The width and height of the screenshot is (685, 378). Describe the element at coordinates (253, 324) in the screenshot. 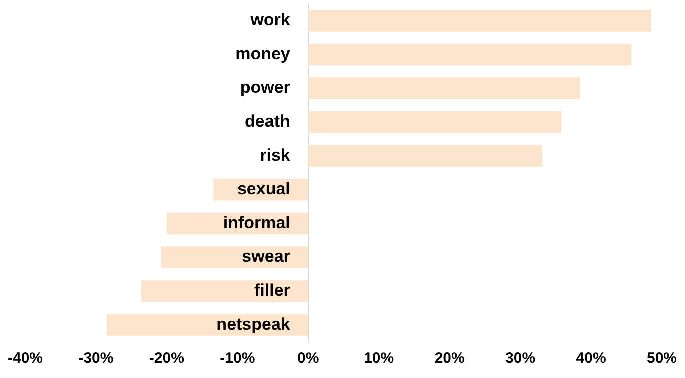

I see `y-tick-label: netspeak` at that location.